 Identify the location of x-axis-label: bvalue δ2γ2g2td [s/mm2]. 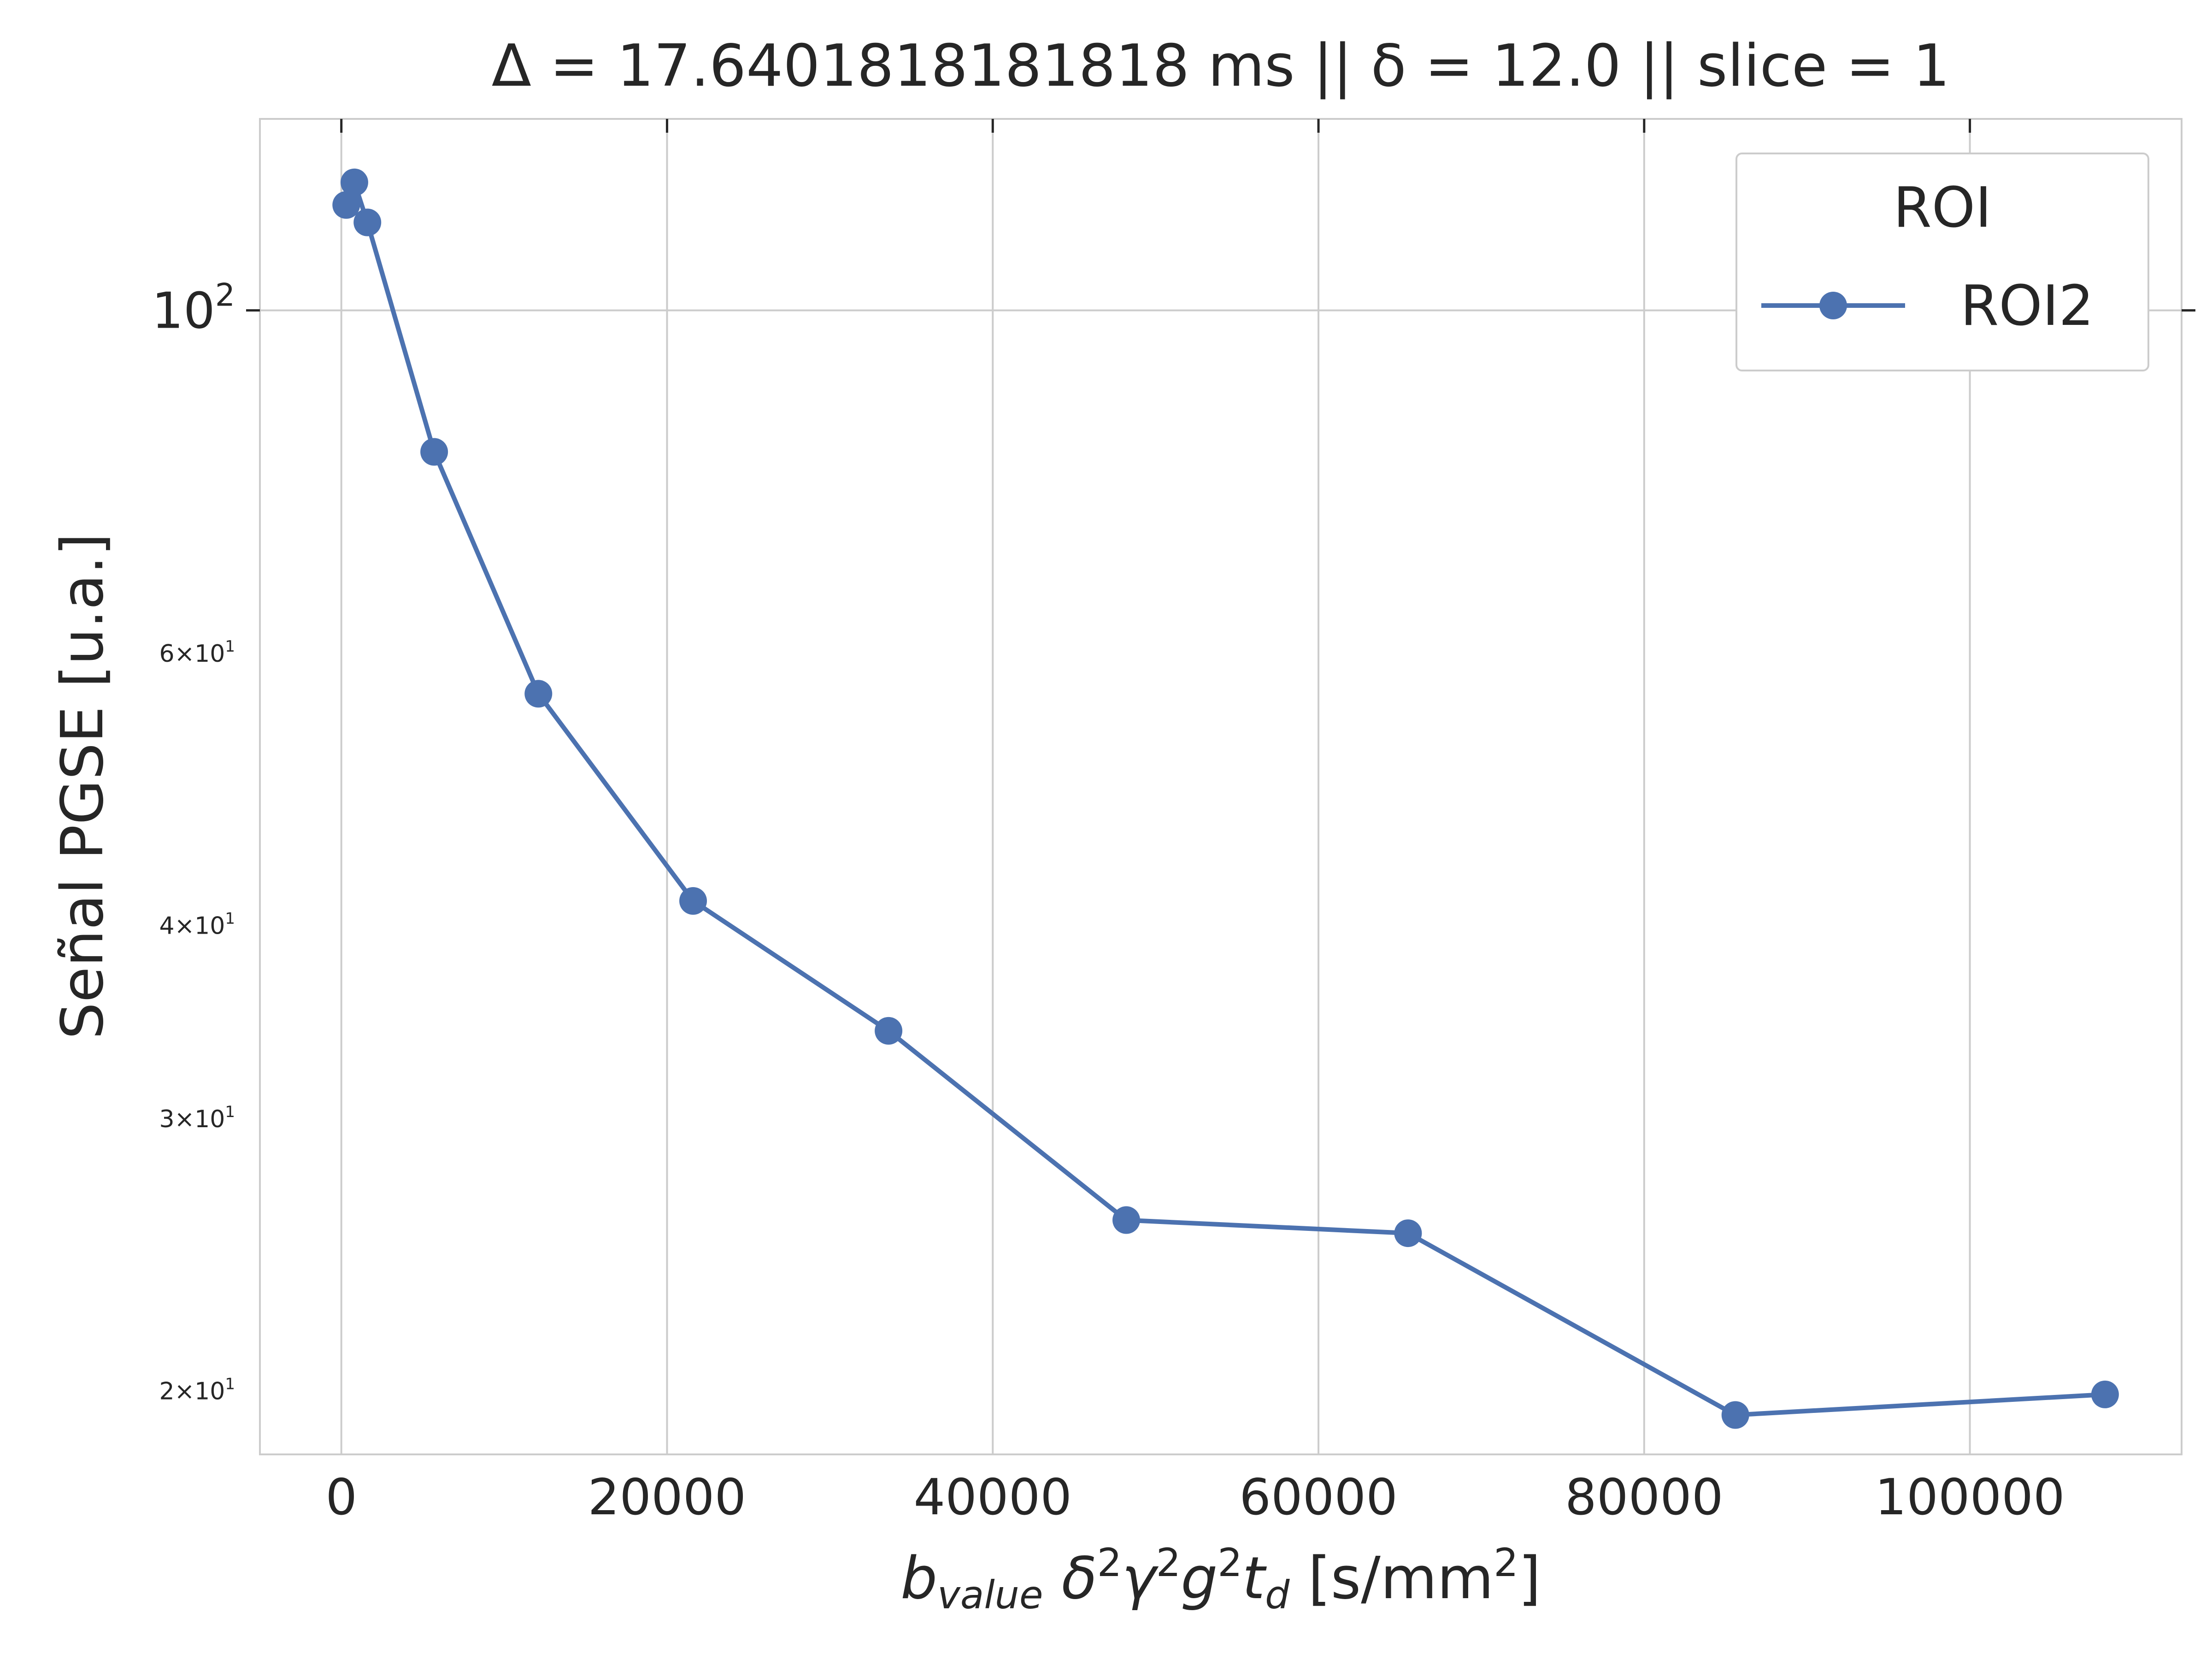
(1220, 1579).